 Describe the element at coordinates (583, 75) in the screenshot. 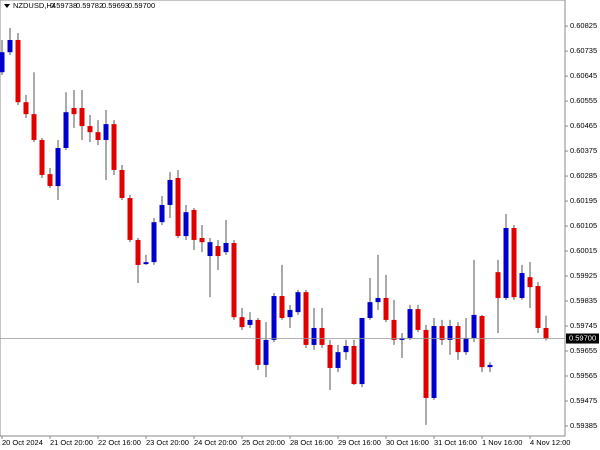

I see `y-tick-label: 0.60645` at that location.